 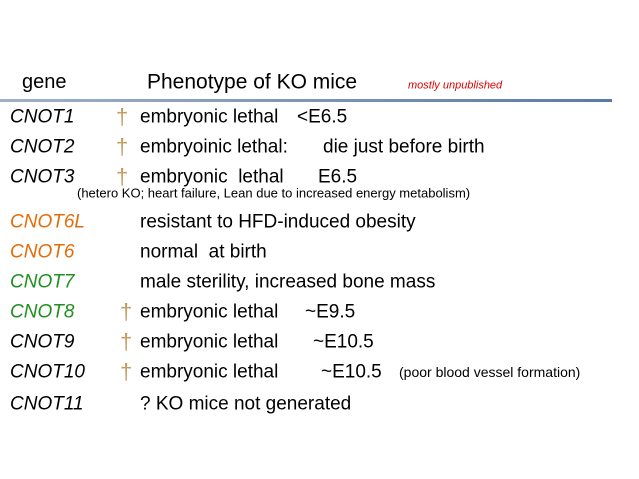 What do you see at coordinates (214, 147) in the screenshot?
I see `phenotype: embryoinic lethal:` at bounding box center [214, 147].